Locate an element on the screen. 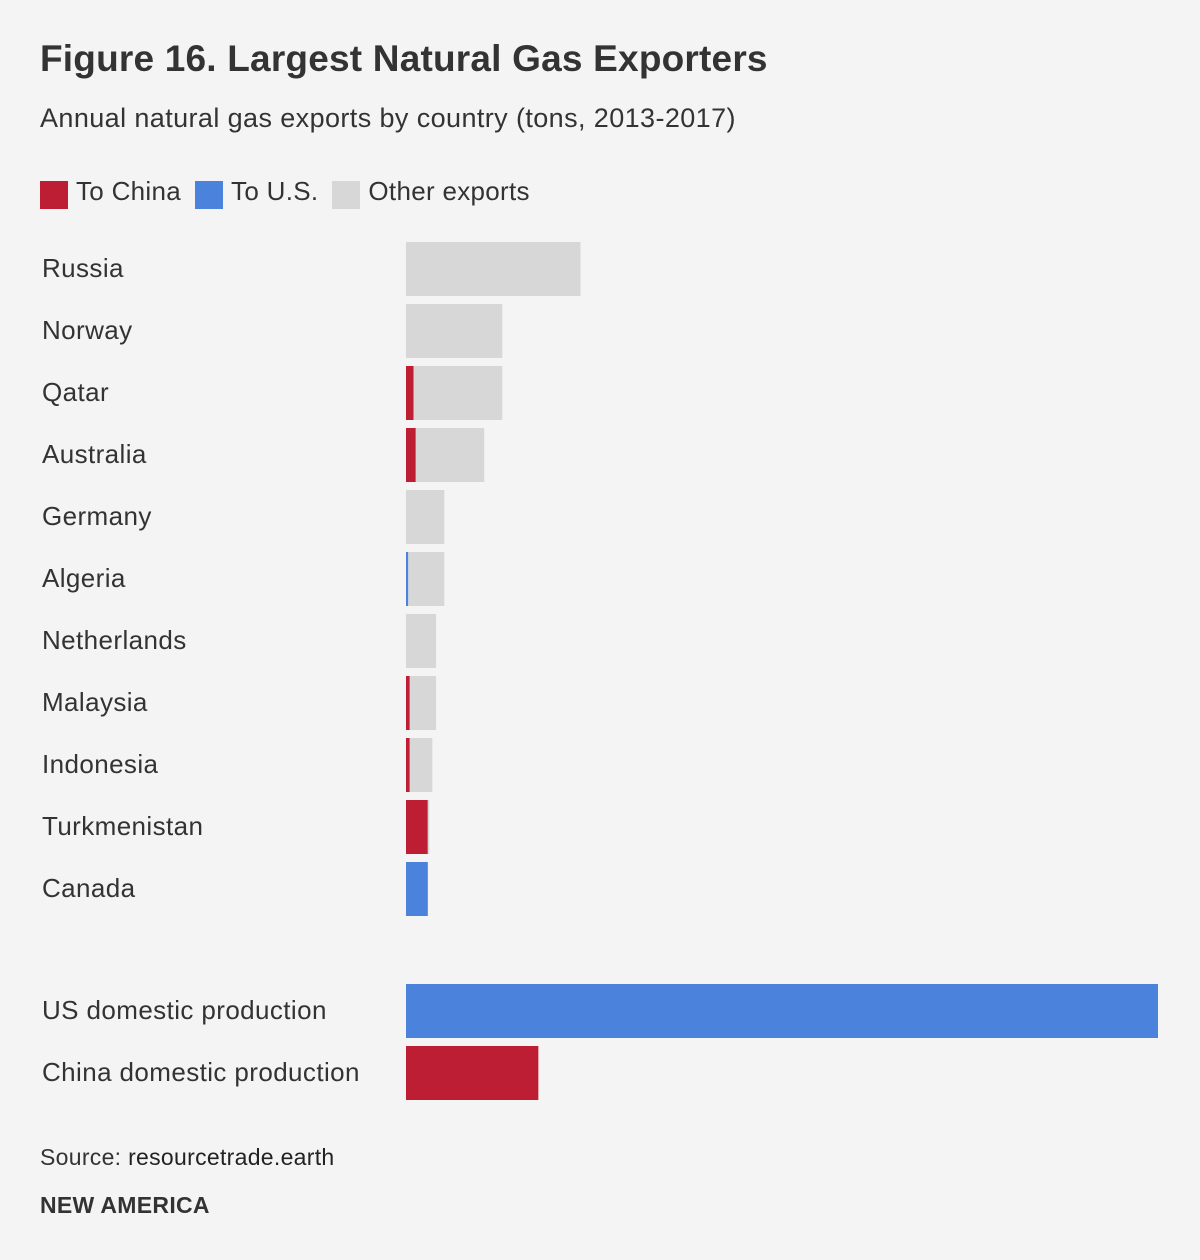  category-label-germany: Germany is located at coordinates (97, 516).